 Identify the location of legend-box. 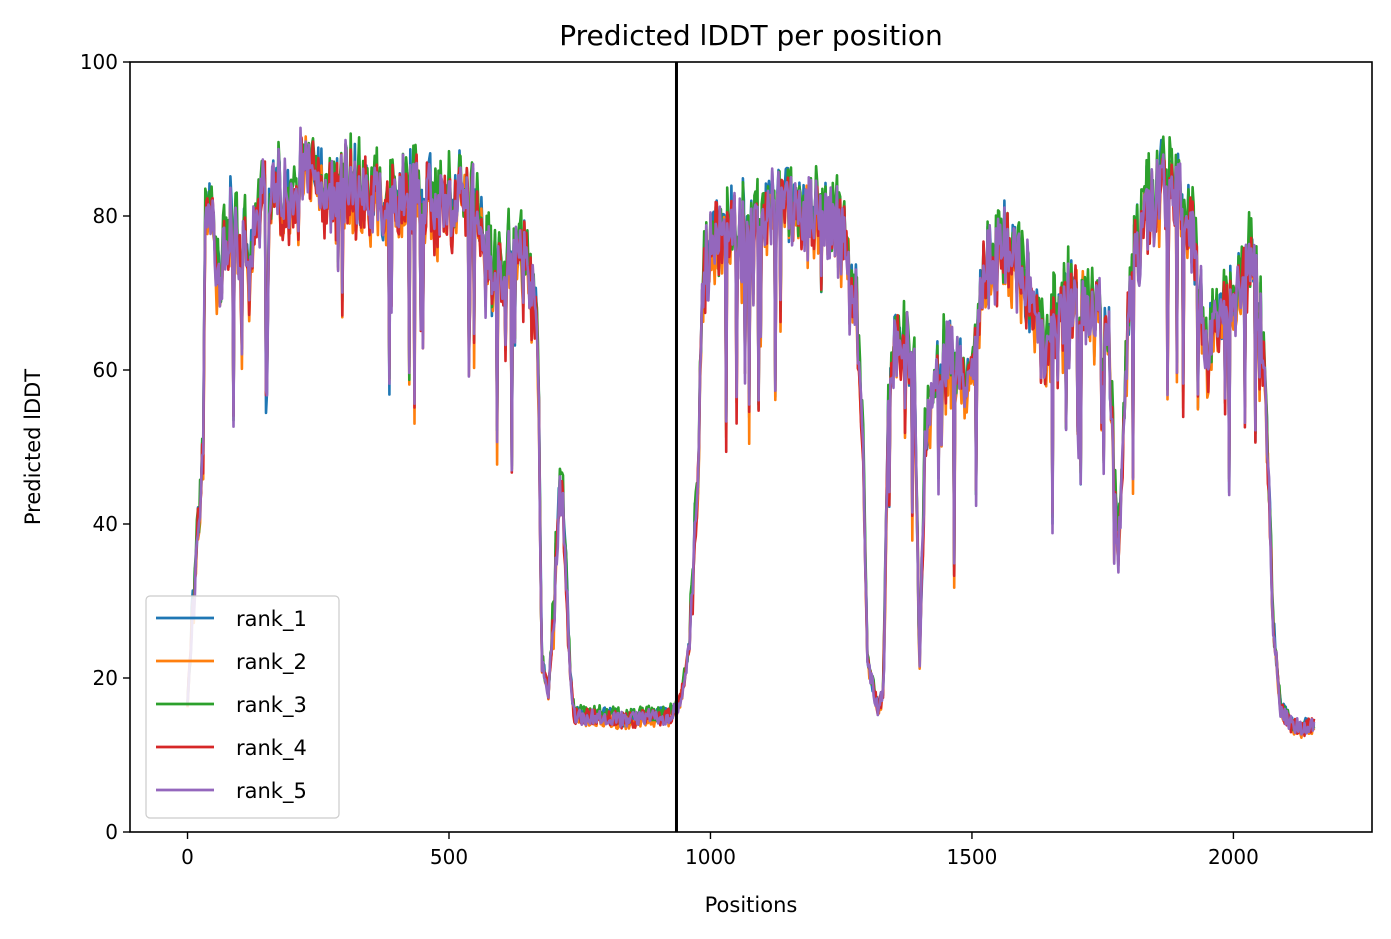
(242, 707).